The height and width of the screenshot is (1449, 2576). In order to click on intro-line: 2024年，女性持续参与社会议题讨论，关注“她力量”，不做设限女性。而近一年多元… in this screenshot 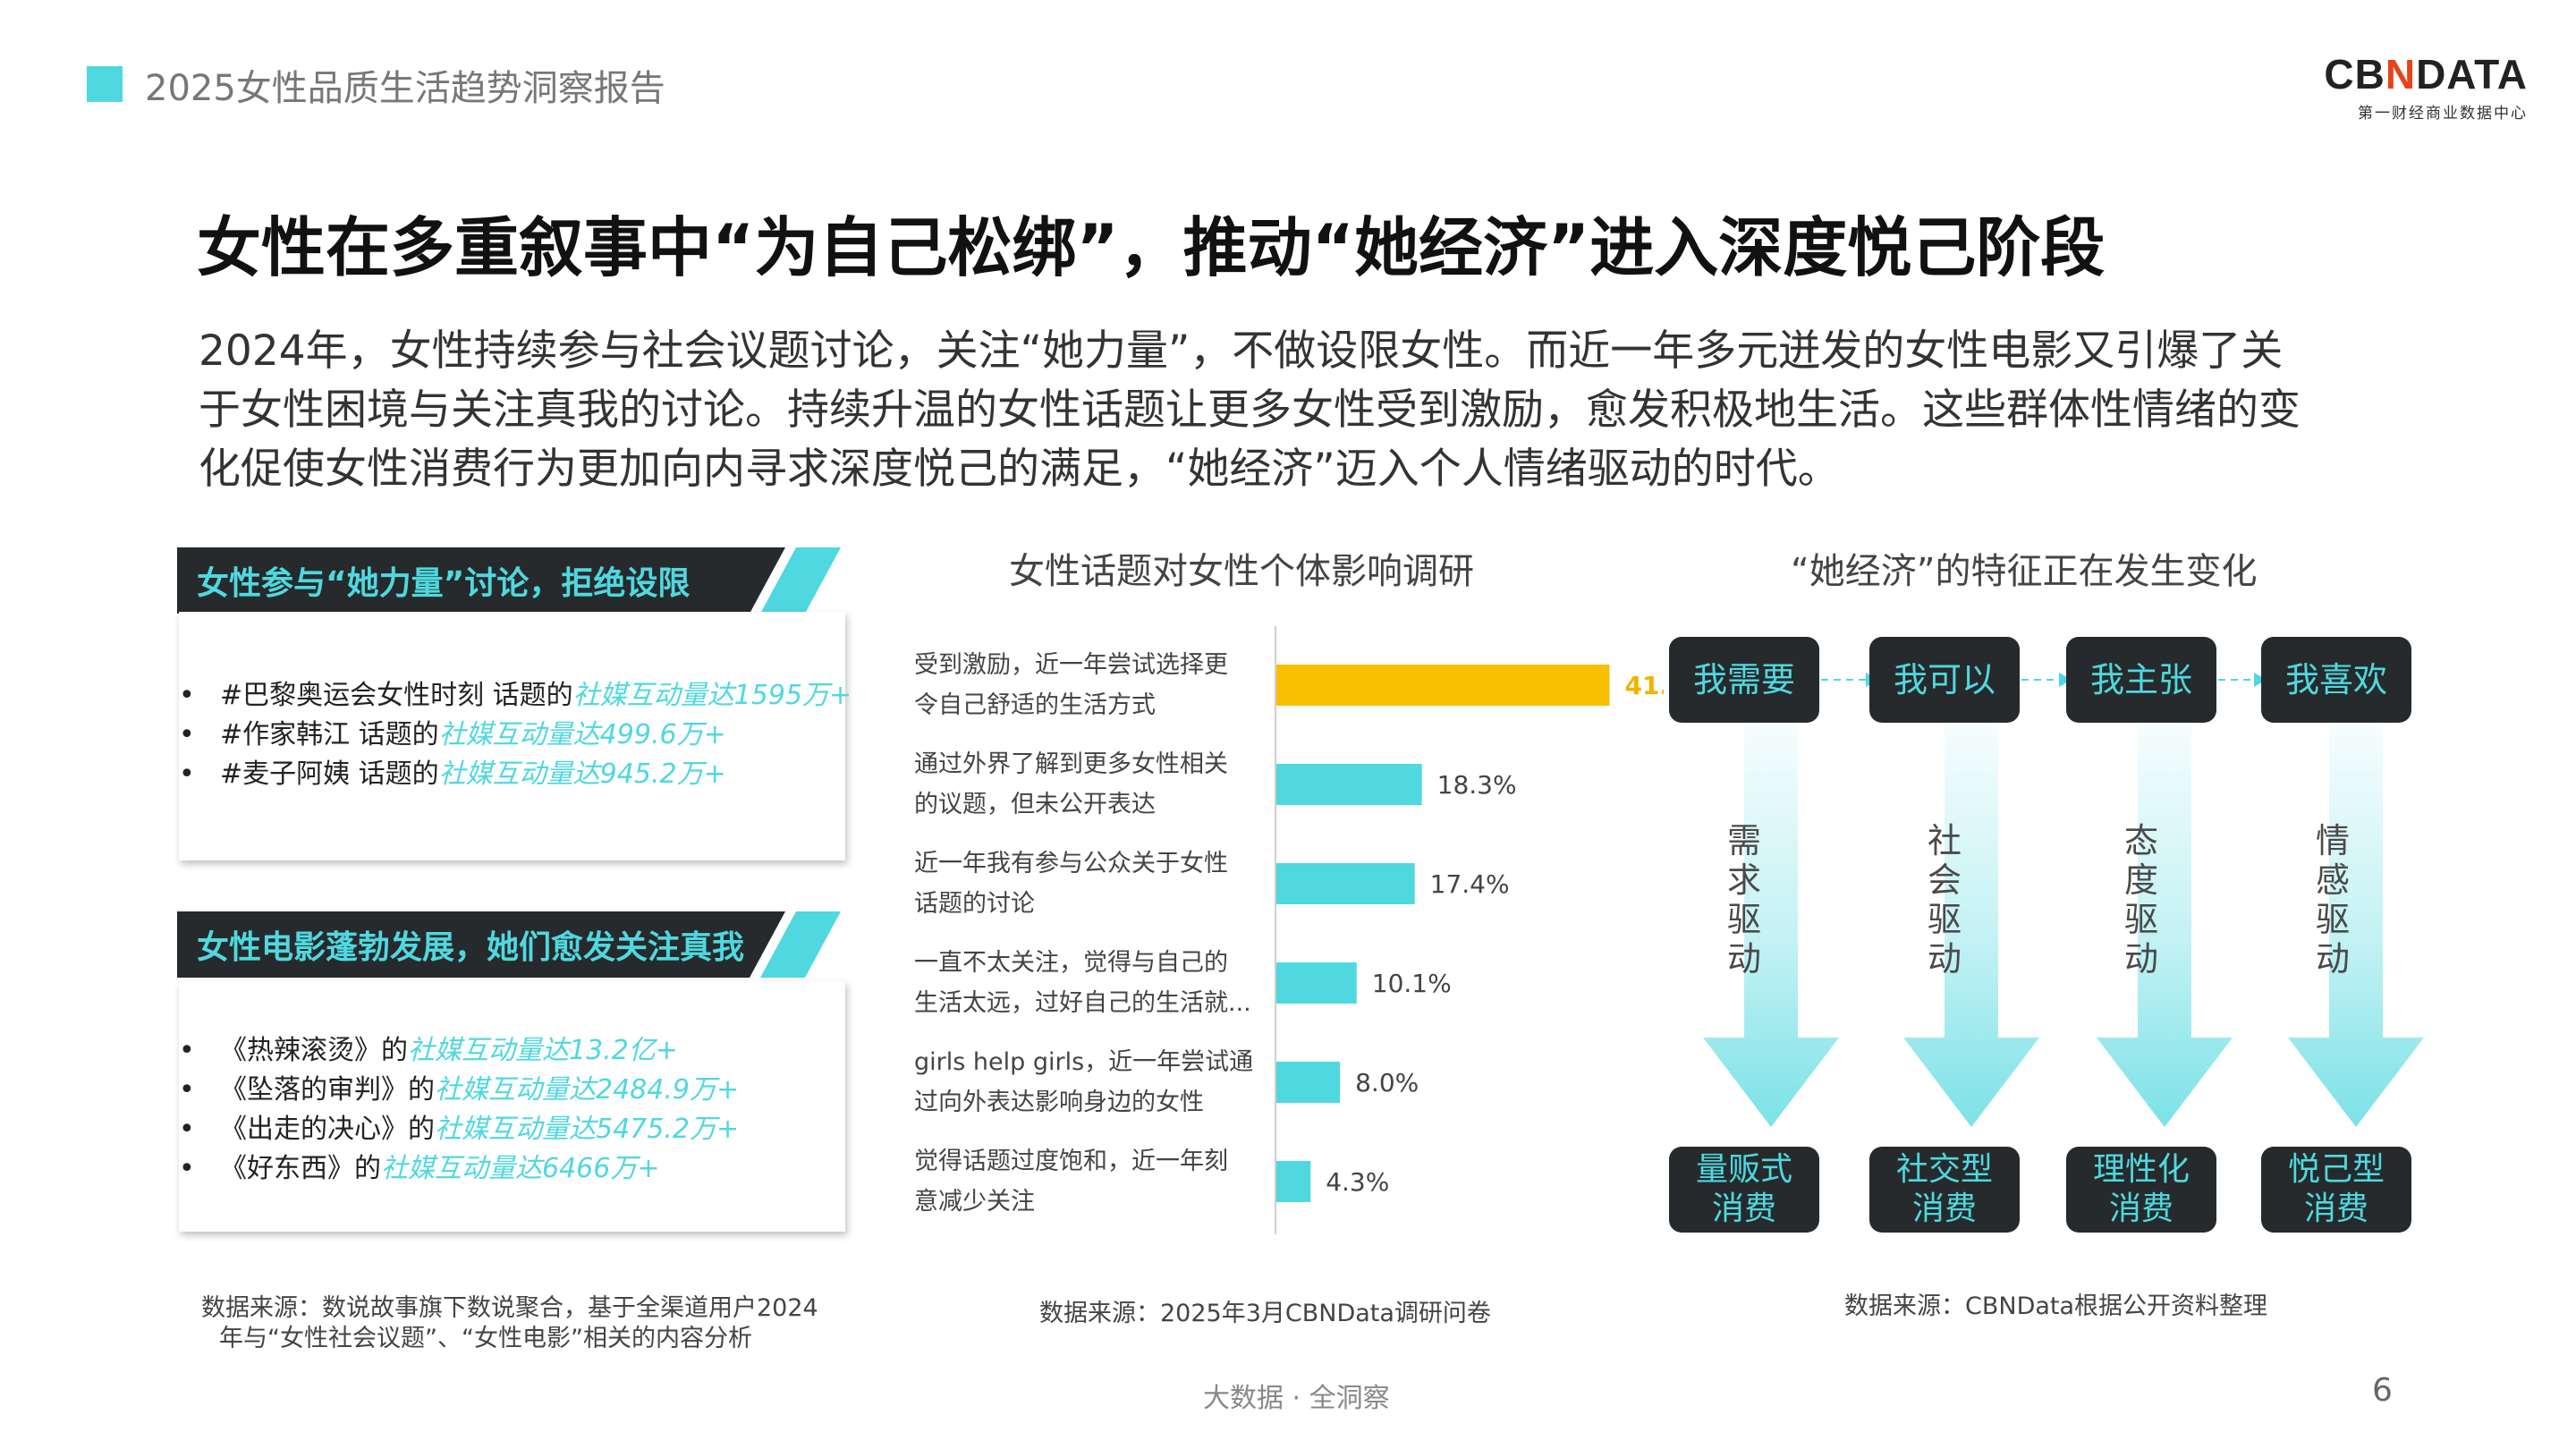, I will do `click(1241, 351)`.